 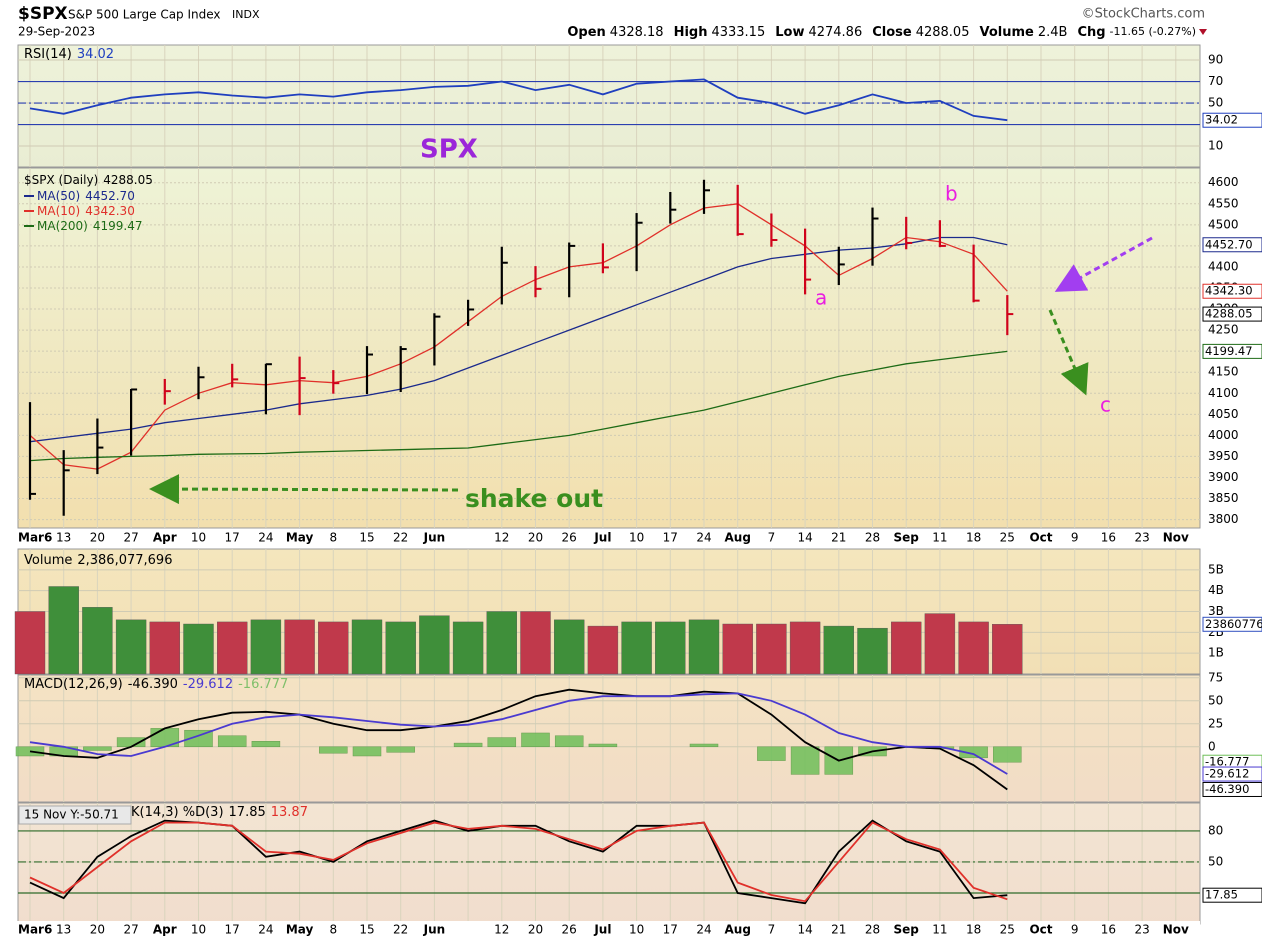 I want to click on legend-value: 4342.30, so click(x=110, y=211).